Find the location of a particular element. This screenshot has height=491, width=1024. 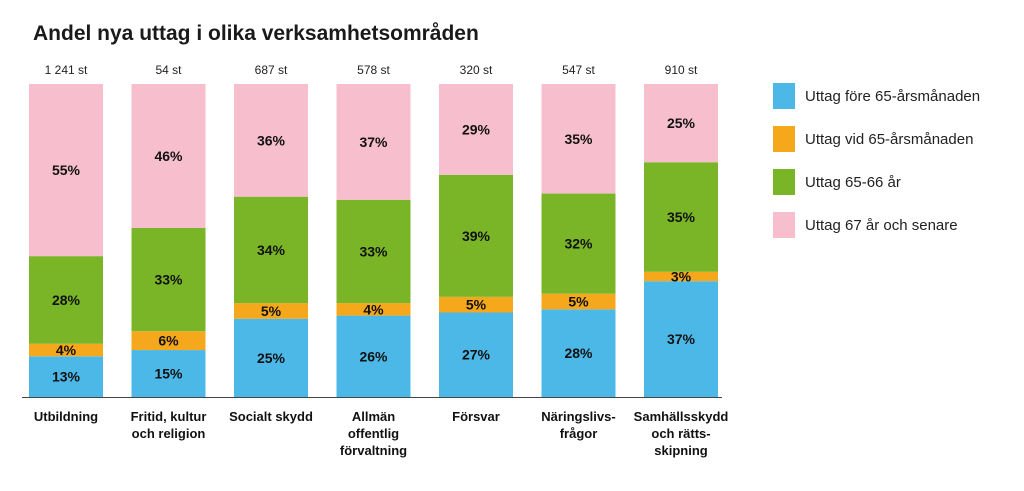

legend-label: Uttag 67 år och senare is located at coordinates (881, 225).